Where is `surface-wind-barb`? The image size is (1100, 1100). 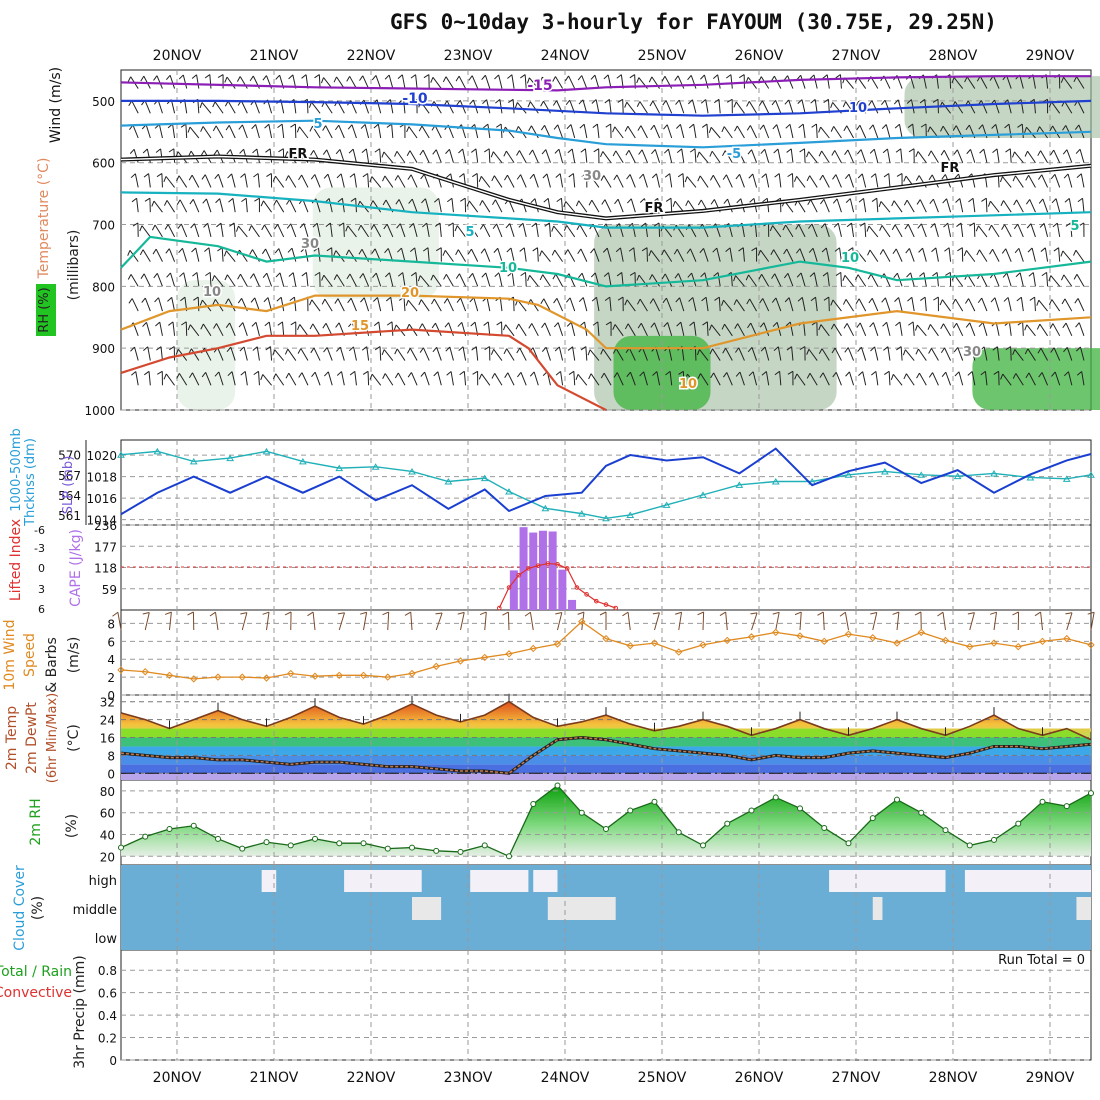
surface-wind-barb is located at coordinates (461, 621).